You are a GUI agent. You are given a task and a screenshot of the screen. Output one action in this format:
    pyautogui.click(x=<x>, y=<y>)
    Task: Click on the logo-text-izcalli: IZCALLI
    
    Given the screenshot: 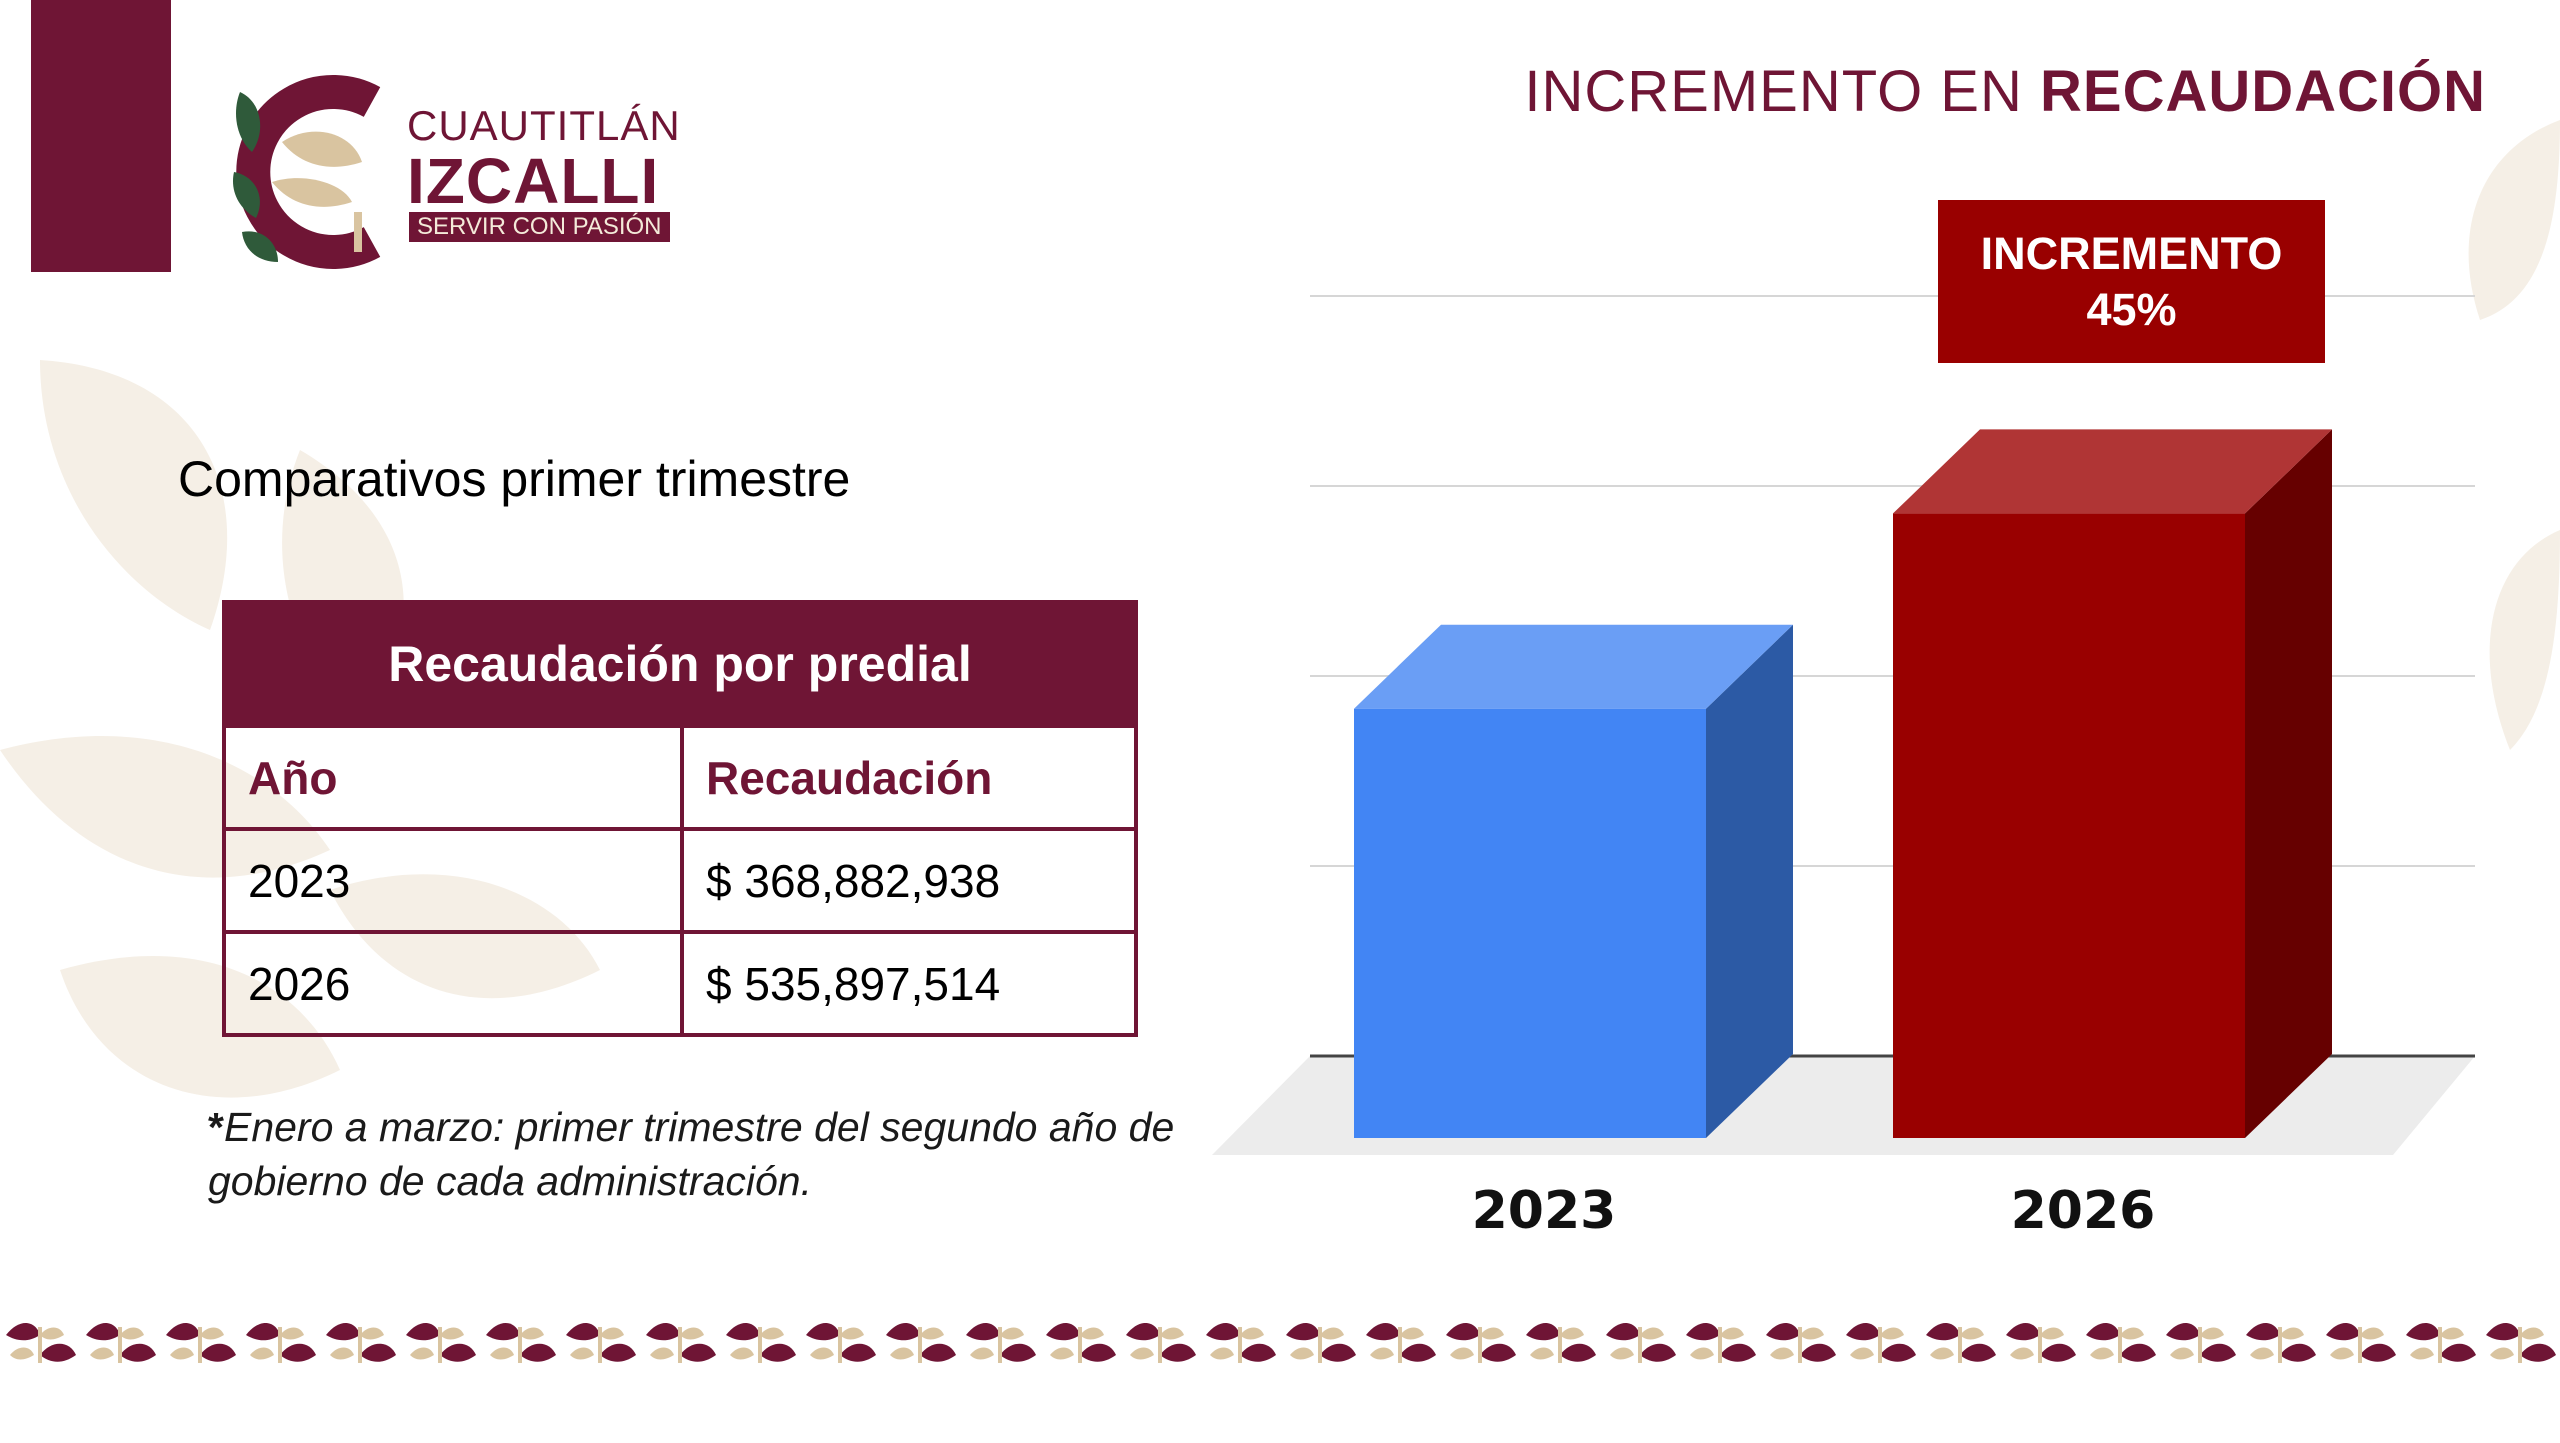 What is the action you would take?
    pyautogui.click(x=533, y=181)
    